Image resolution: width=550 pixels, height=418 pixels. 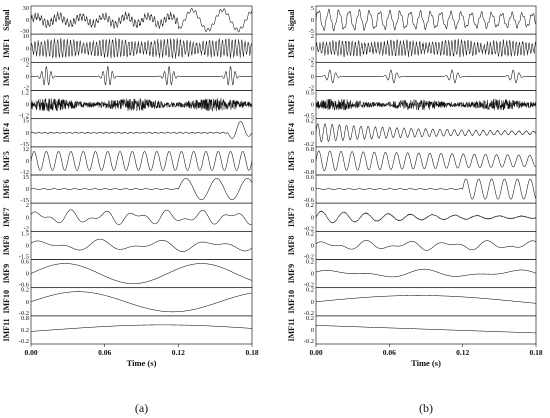 I want to click on subplot-signal: Signal 5 0 -5, so click(x=412, y=20).